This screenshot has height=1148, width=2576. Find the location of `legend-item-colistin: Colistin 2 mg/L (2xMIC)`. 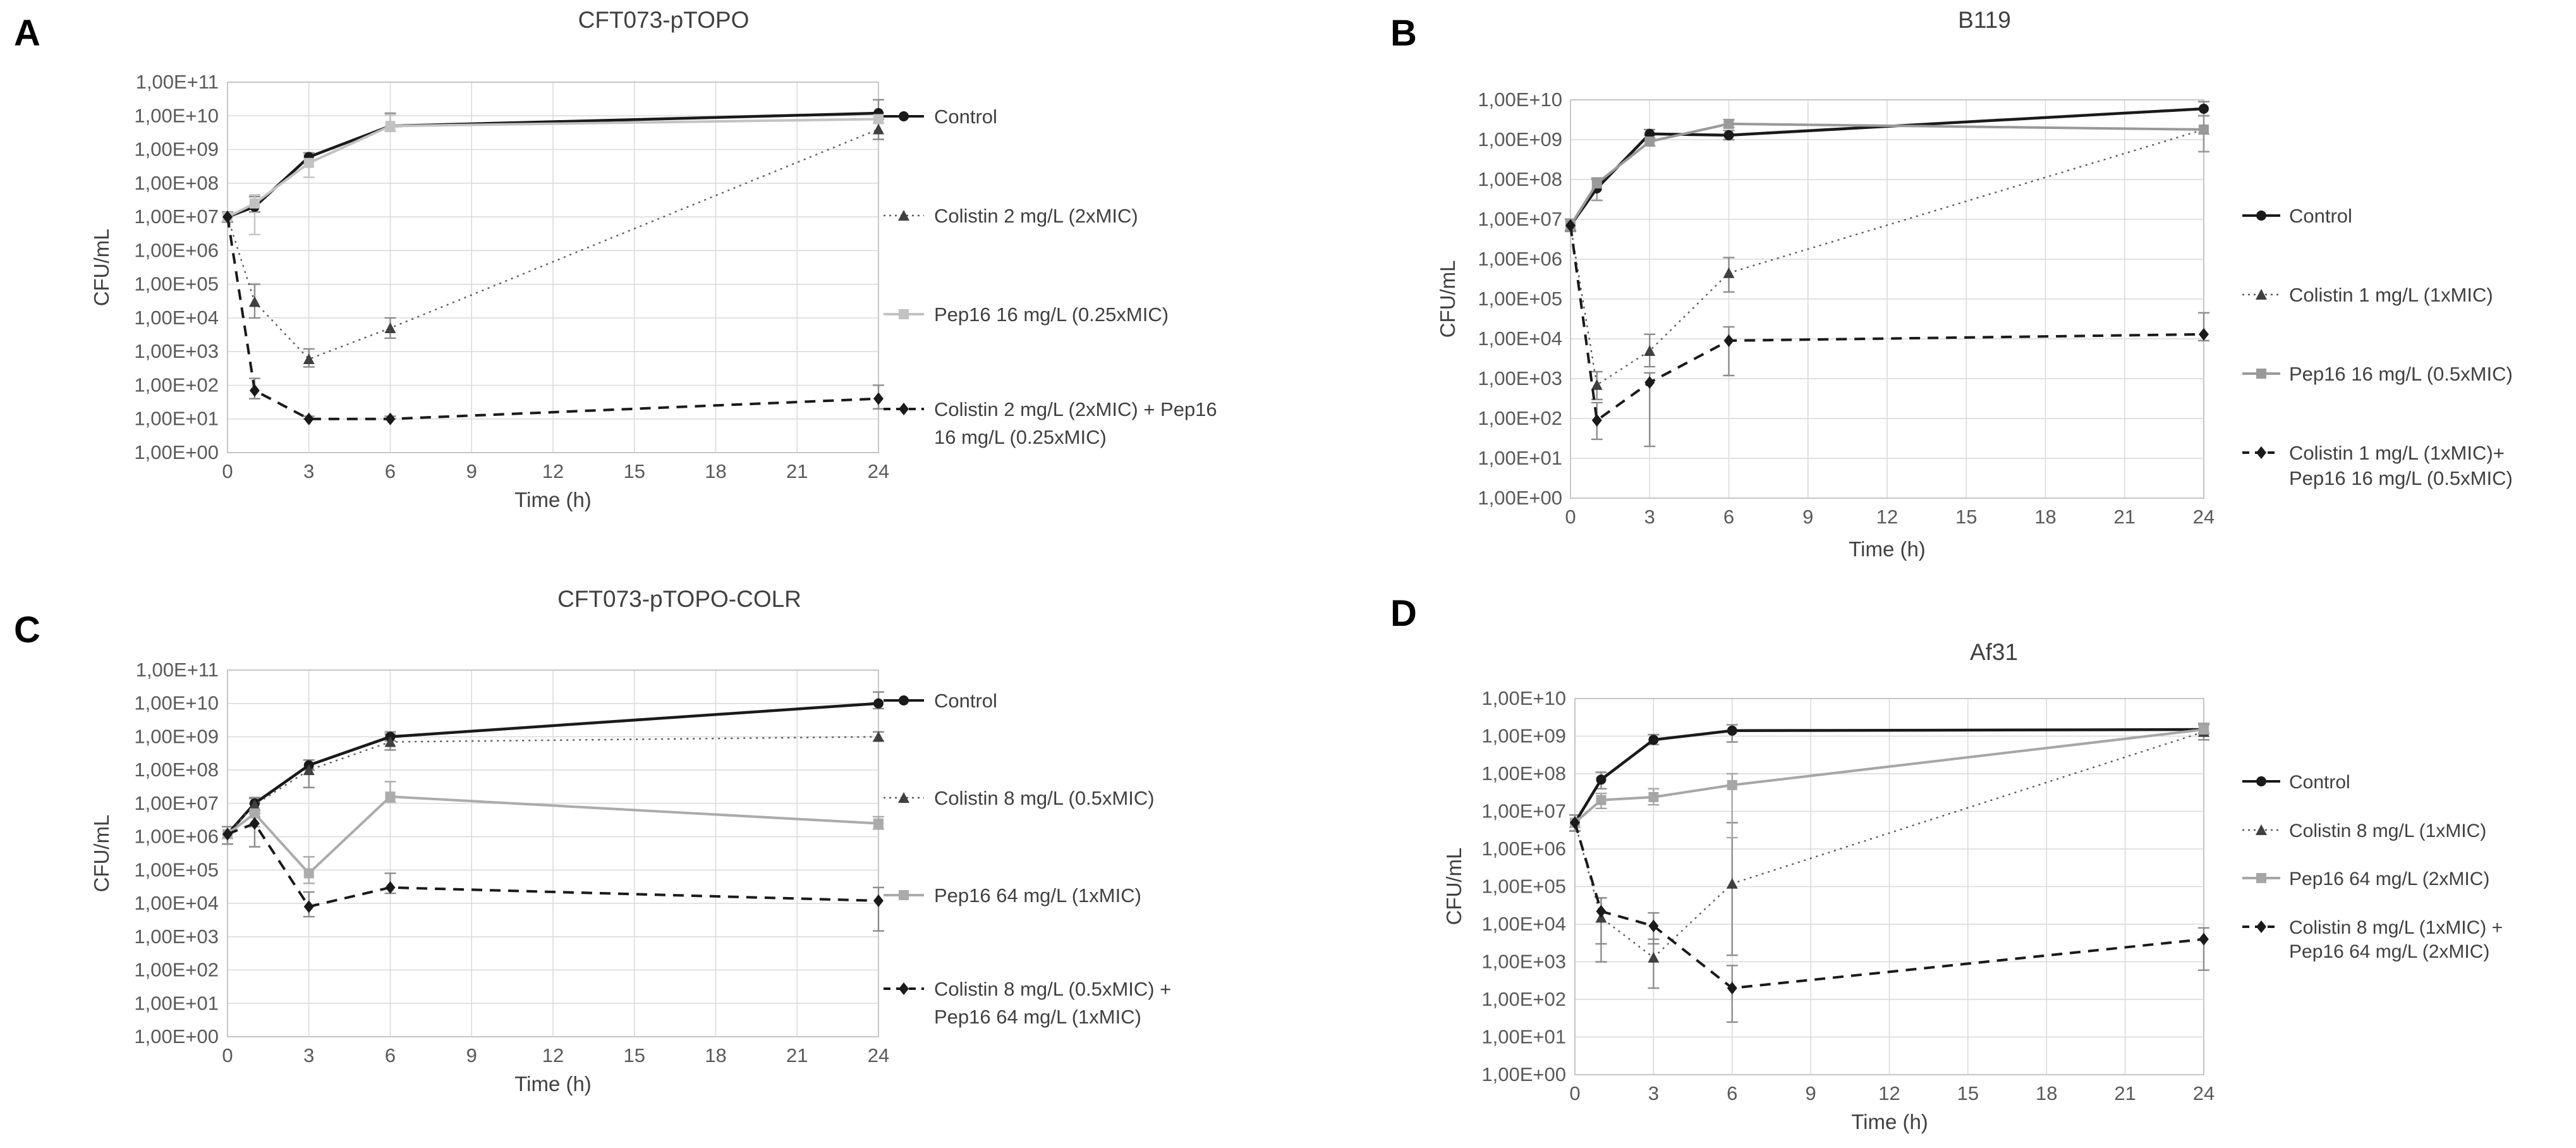

legend-item-colistin: Colistin 2 mg/L (2xMIC) is located at coordinates (1011, 216).